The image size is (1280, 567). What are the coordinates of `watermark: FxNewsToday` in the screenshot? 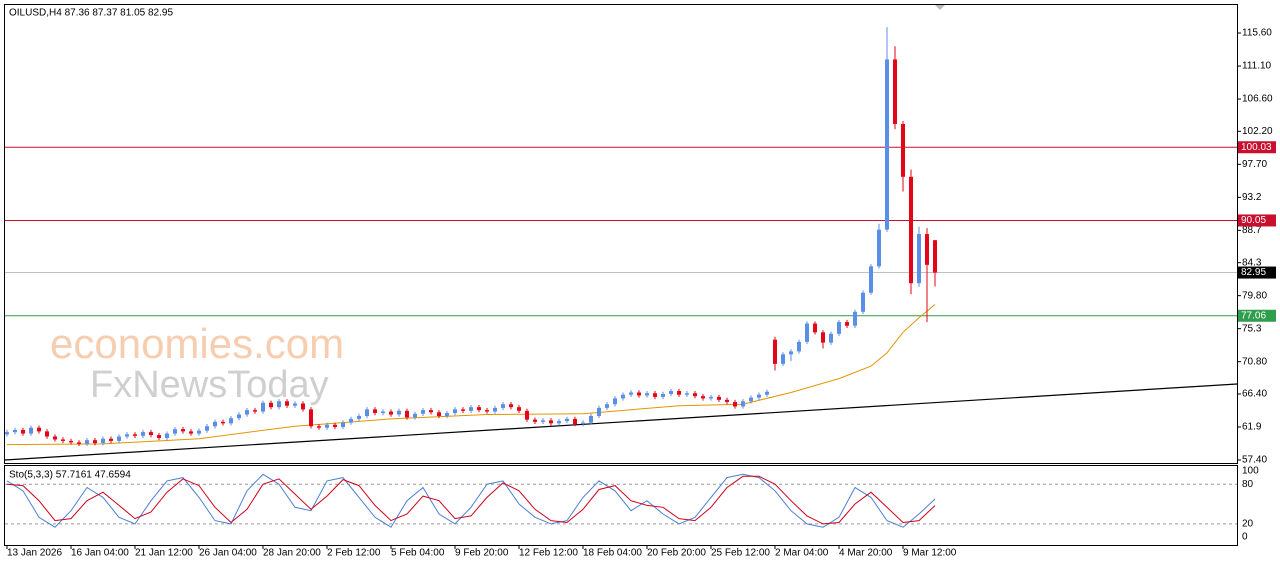 It's located at (209, 385).